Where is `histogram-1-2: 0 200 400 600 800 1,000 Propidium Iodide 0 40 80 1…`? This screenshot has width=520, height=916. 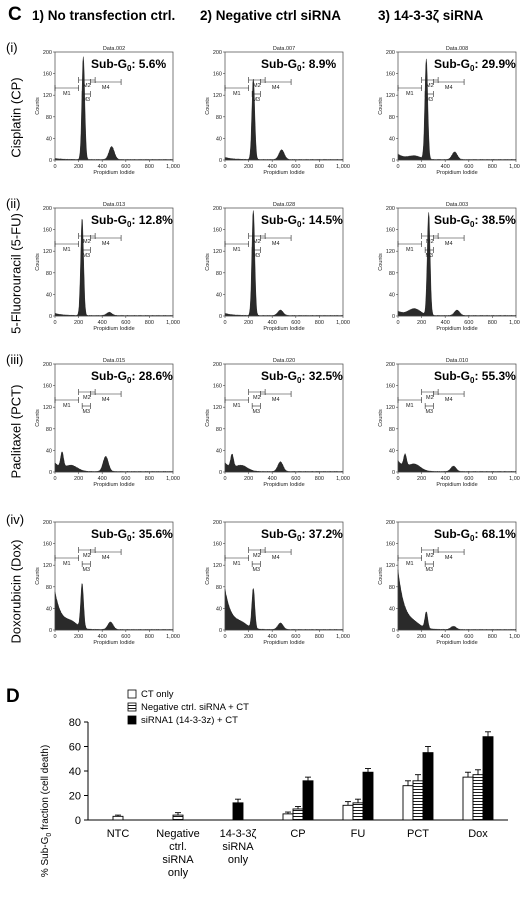
histogram-1-2: 0 200 400 600 800 1,000 Propidium Iodide 0 40 80 1… is located at coordinates (277, 111).